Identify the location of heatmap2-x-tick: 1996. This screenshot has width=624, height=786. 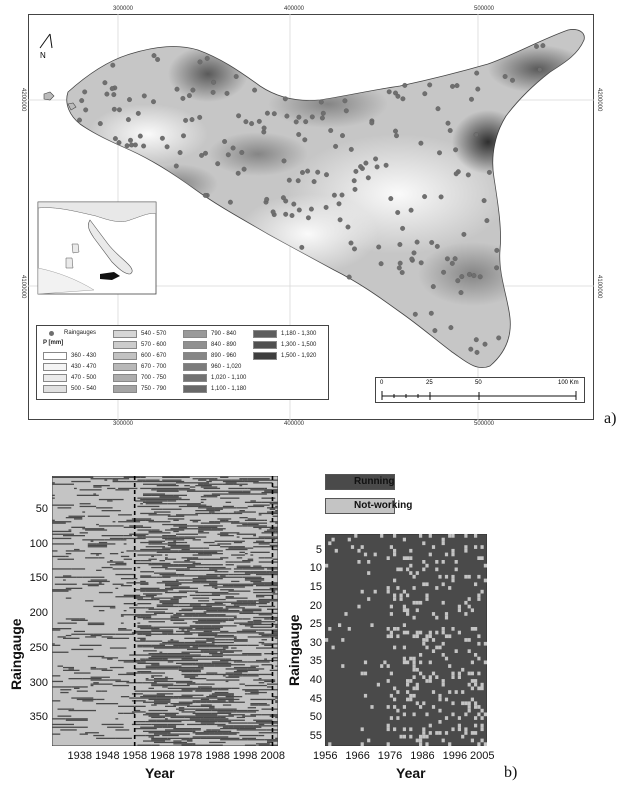
(455, 756).